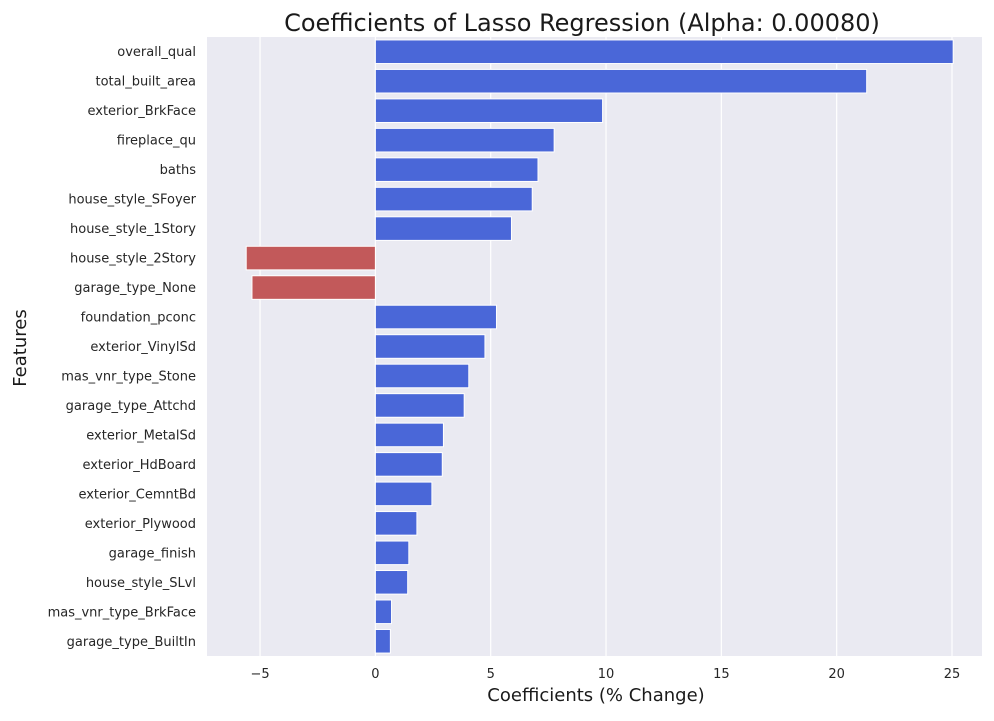  What do you see at coordinates (156, 141) in the screenshot?
I see `y-tick-label: fireplace_qu` at bounding box center [156, 141].